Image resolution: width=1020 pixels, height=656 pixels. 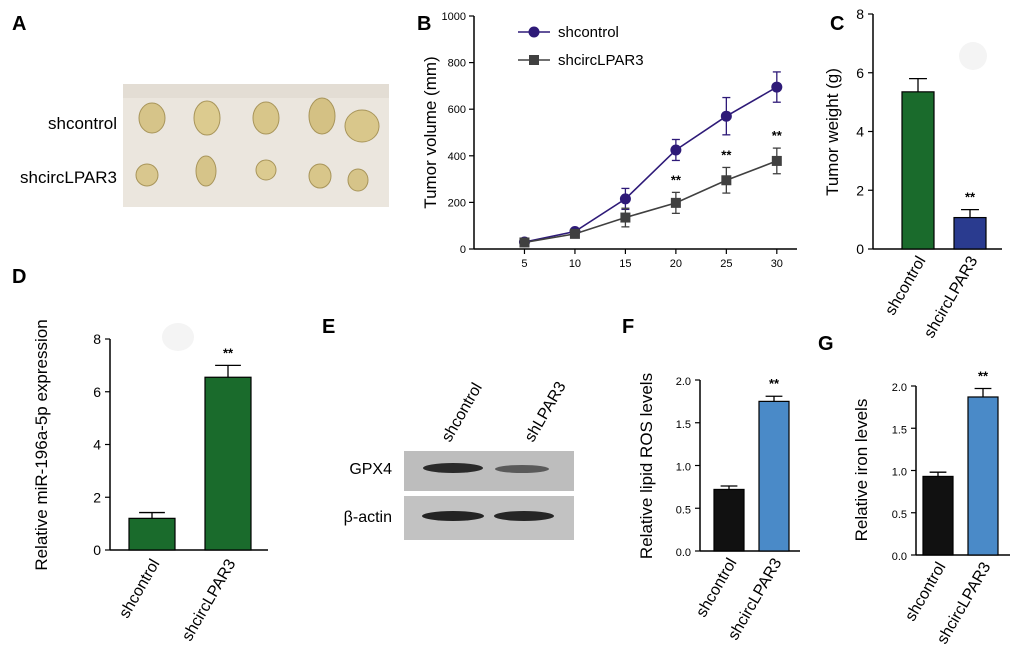 What do you see at coordinates (82, 123) in the screenshot?
I see `row-label-shcontrol: shcontrol` at bounding box center [82, 123].